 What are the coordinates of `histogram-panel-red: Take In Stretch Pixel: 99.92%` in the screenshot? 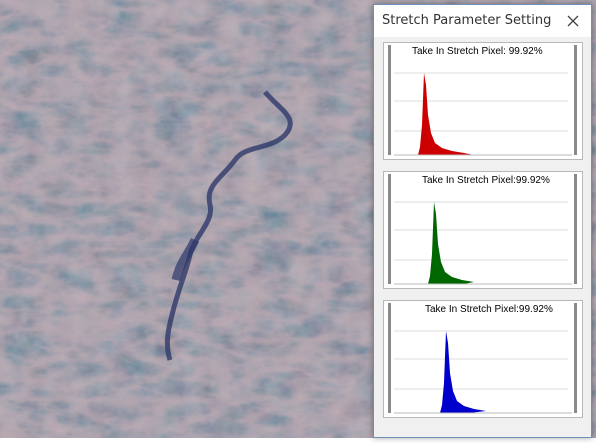 It's located at (483, 101).